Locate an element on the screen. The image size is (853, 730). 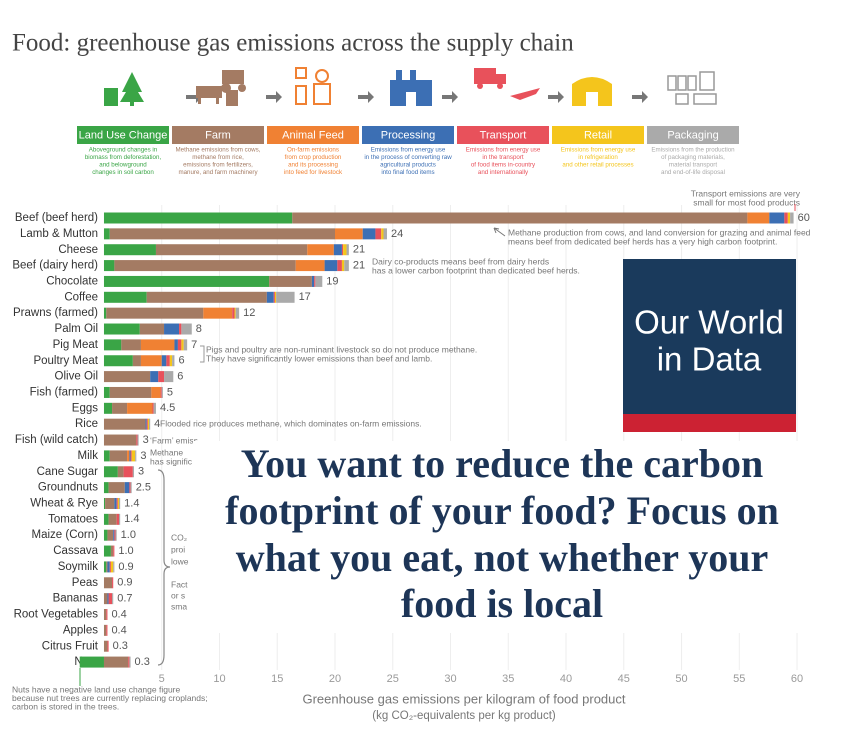
legend-swatch is located at coordinates (123, 135).